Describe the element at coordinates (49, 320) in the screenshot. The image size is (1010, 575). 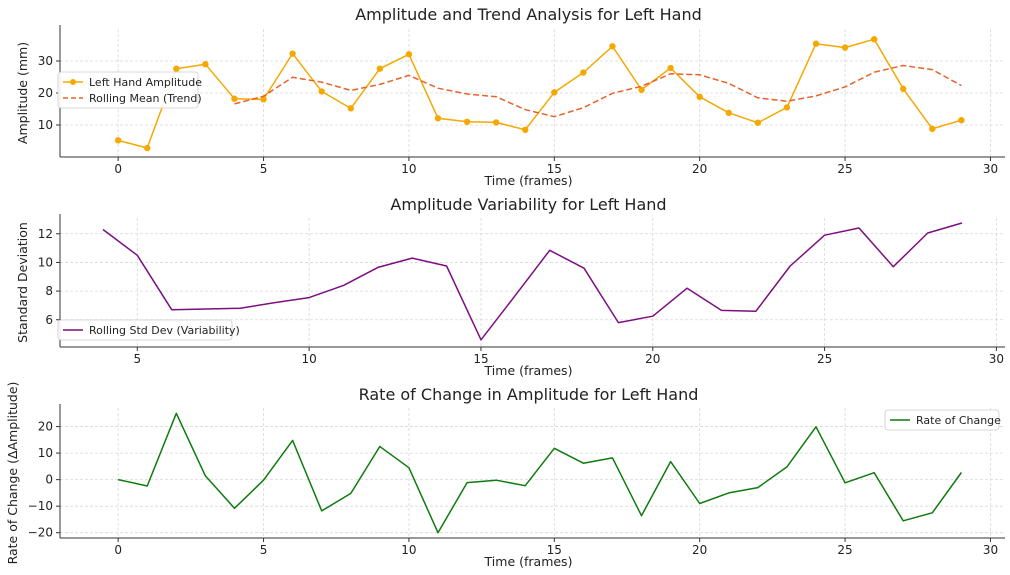
I see `y-tick-label: 6` at that location.